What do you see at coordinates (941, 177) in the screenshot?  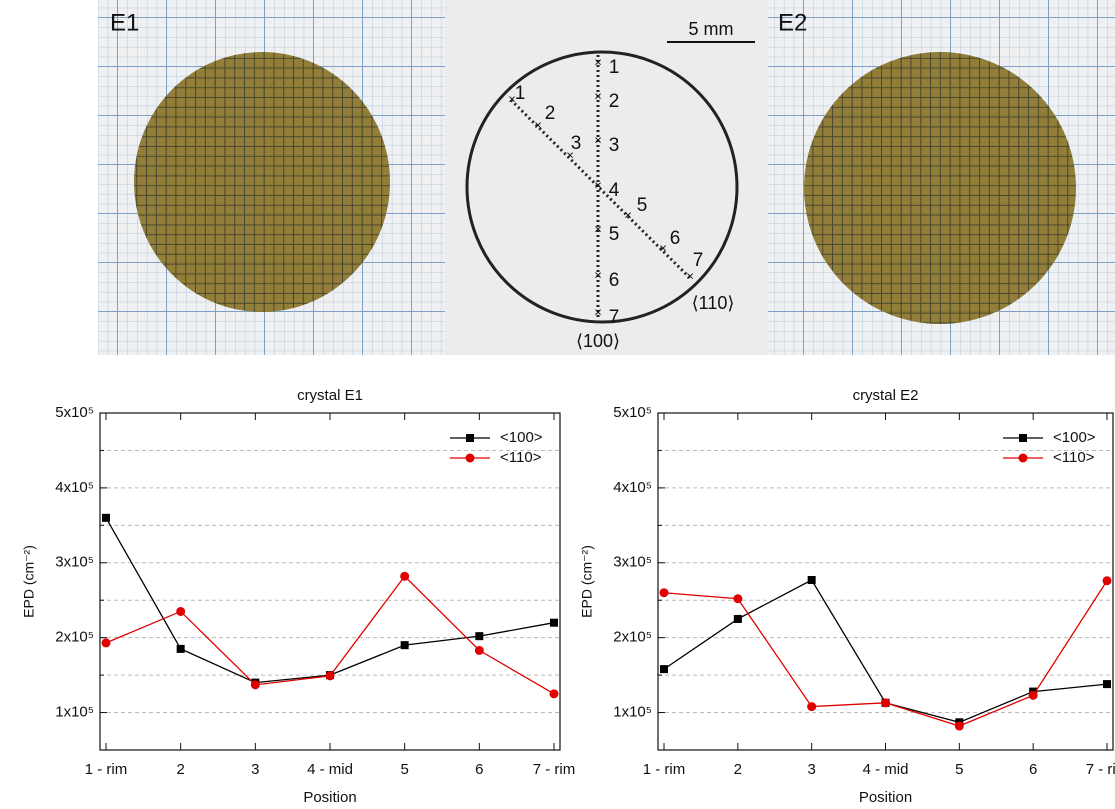 I see `photo-e2: E2` at bounding box center [941, 177].